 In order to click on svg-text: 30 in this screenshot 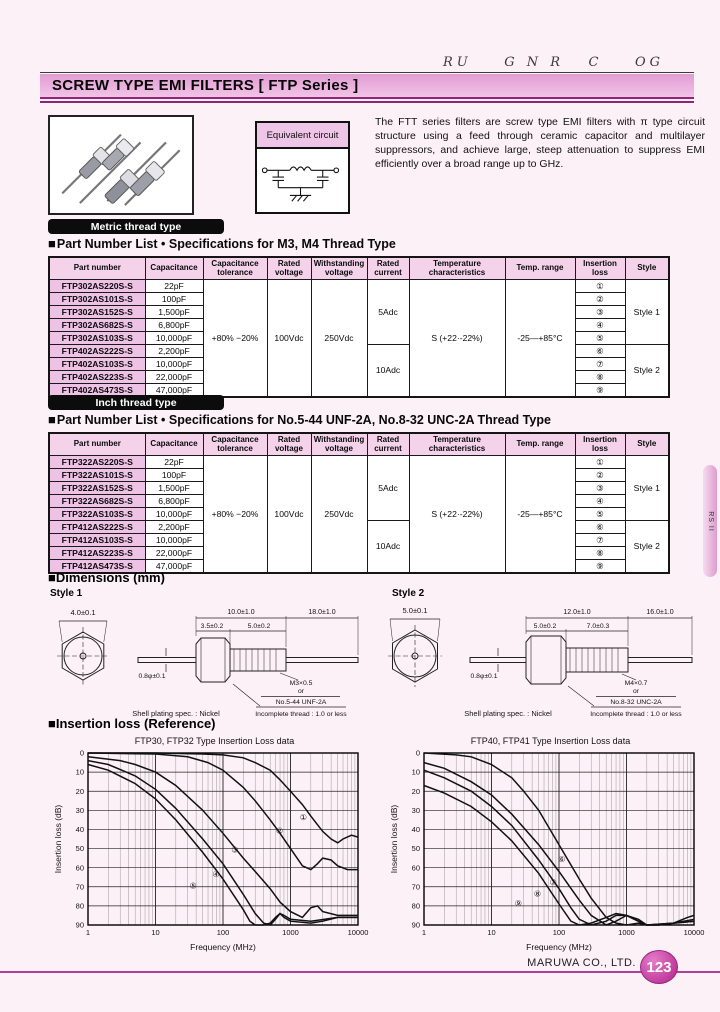, I will do `click(416, 810)`.